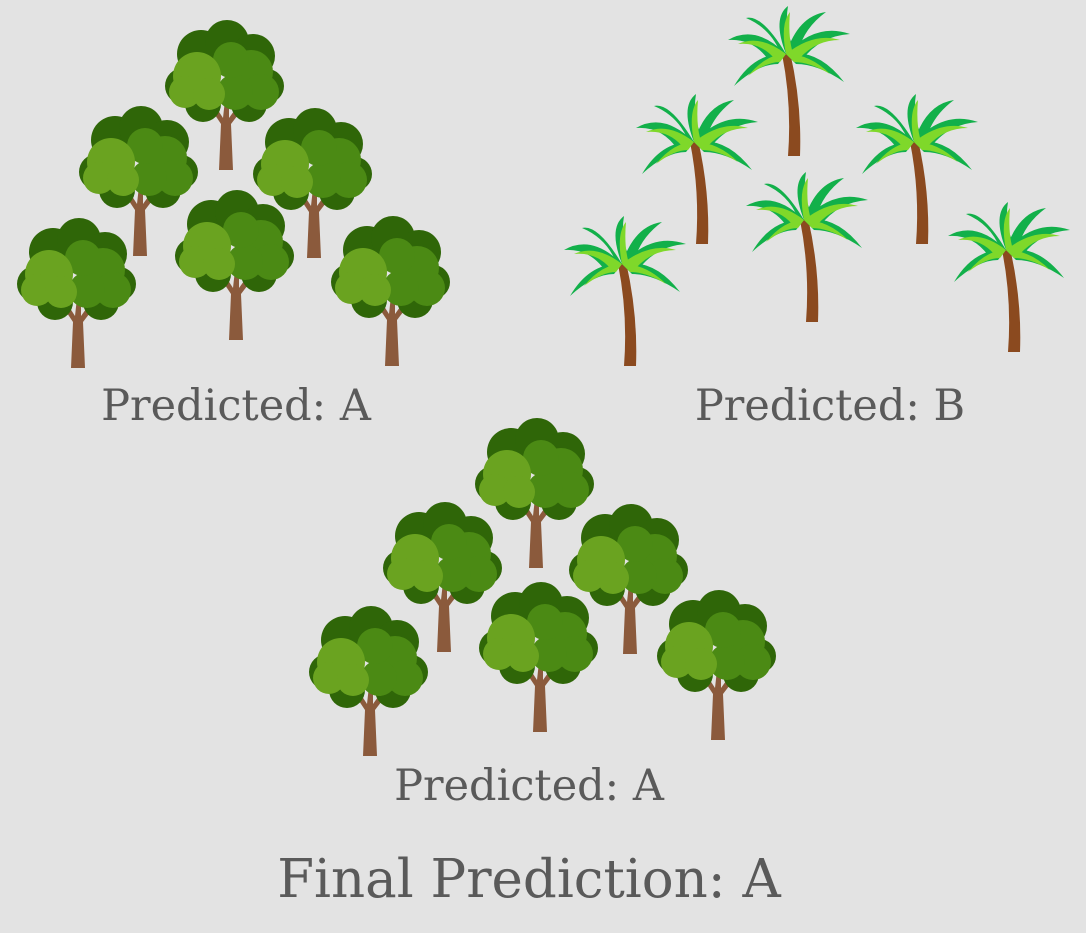 This screenshot has height=933, width=1086. I want to click on oak-forest-top-left, so click(233, 194).